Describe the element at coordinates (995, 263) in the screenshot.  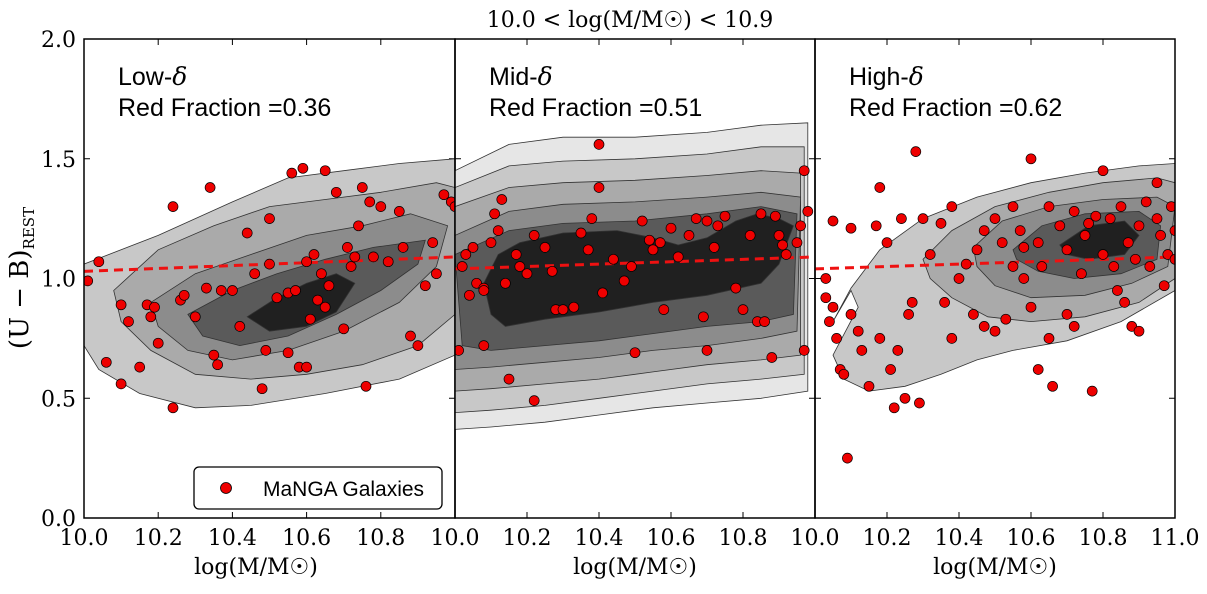
I see `fit-line` at that location.